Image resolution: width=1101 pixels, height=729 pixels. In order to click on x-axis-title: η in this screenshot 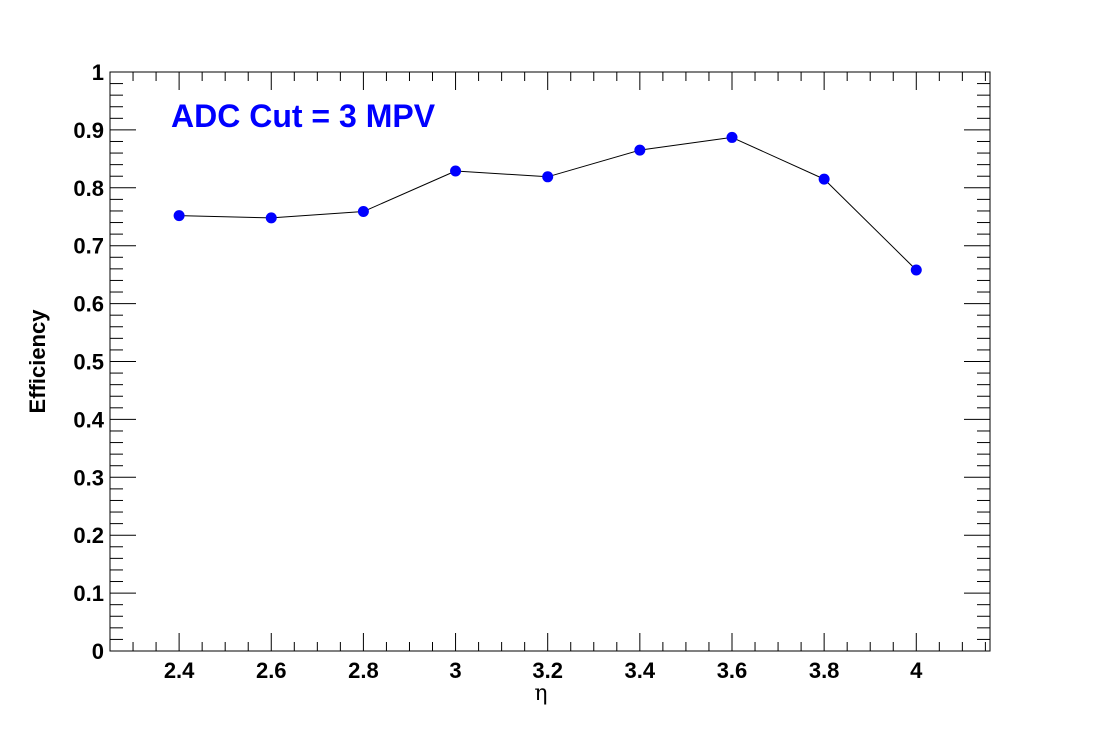, I will do `click(540, 693)`.